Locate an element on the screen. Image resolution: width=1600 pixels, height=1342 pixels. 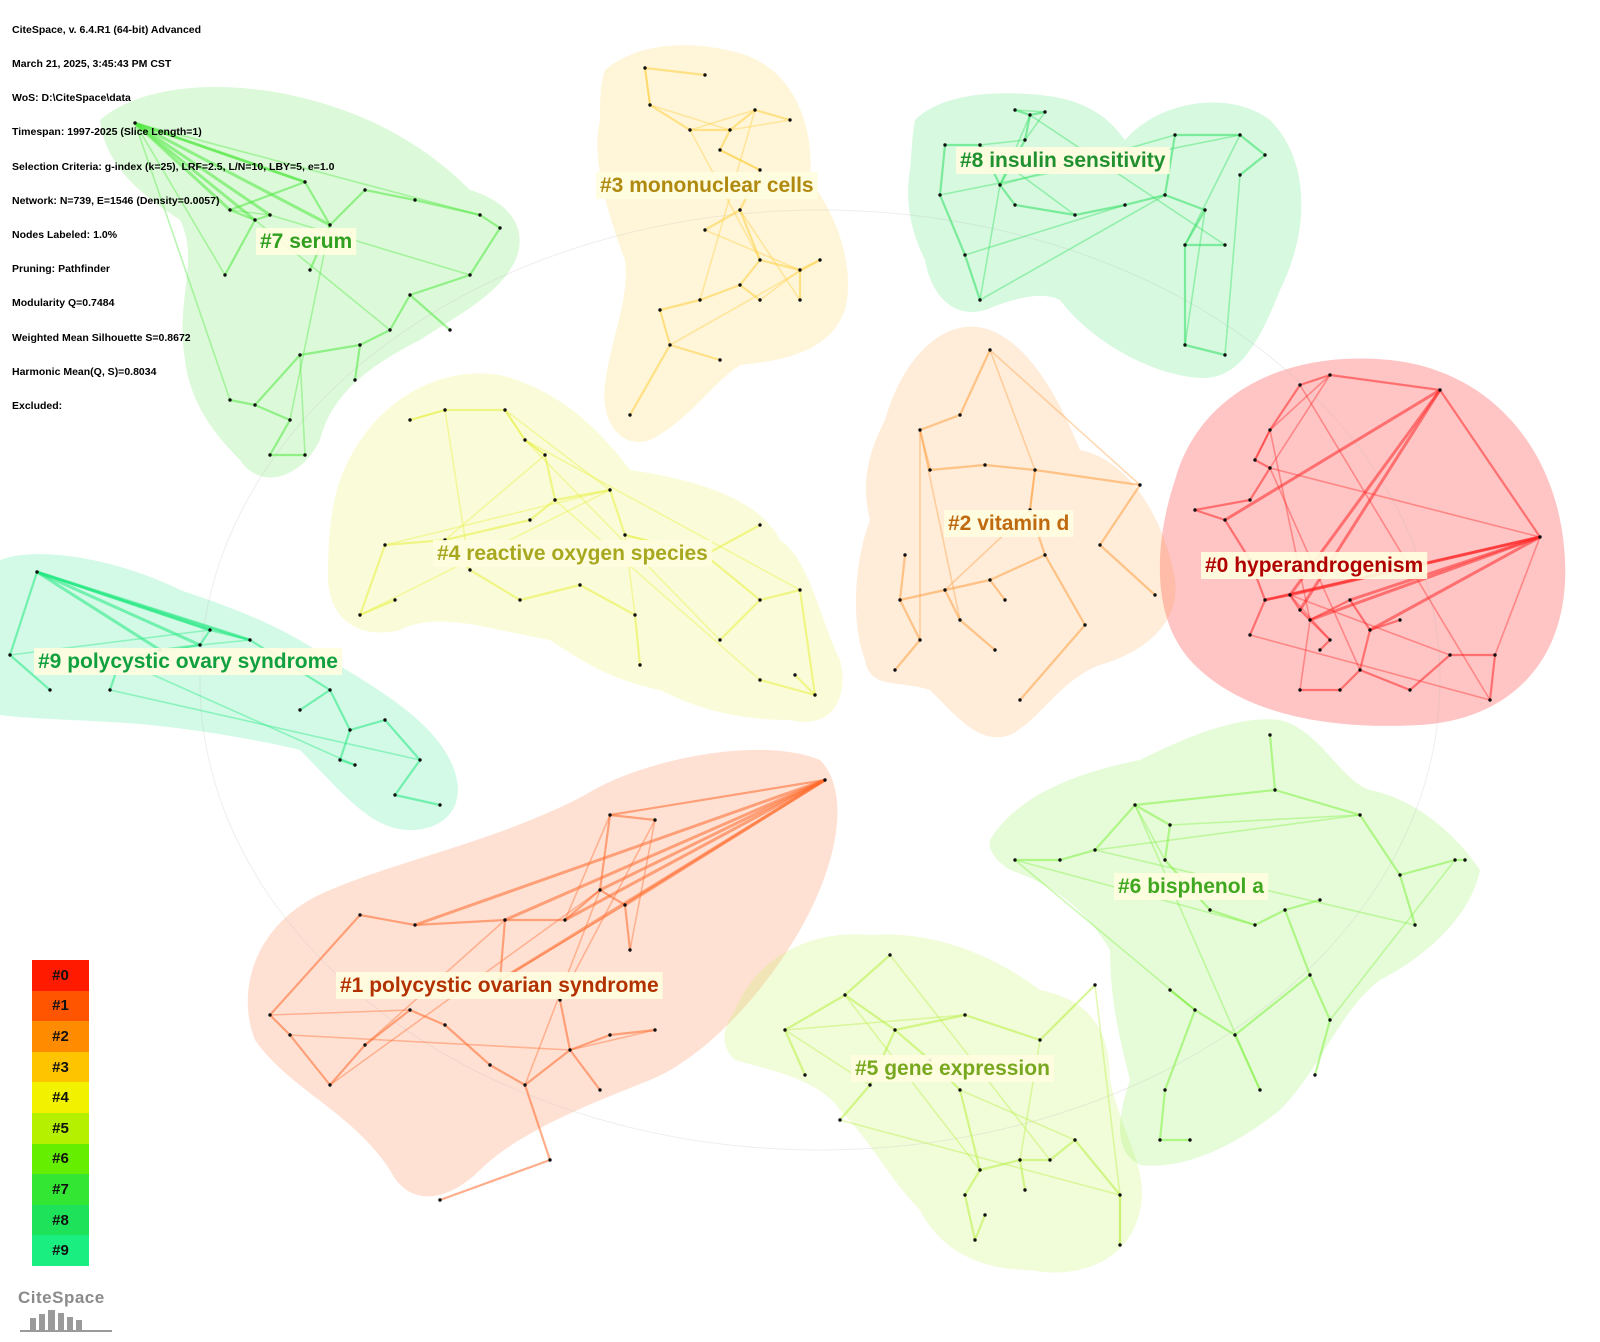
cluster-label-8: #8 insulin sensitivity is located at coordinates (1063, 160).